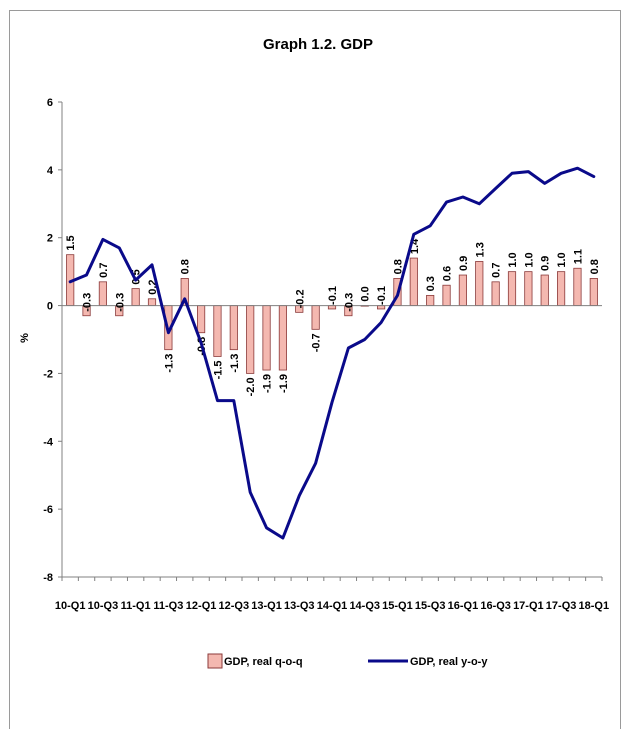  What do you see at coordinates (136, 606) in the screenshot?
I see `x-tick-label: 11-Q1` at bounding box center [136, 606].